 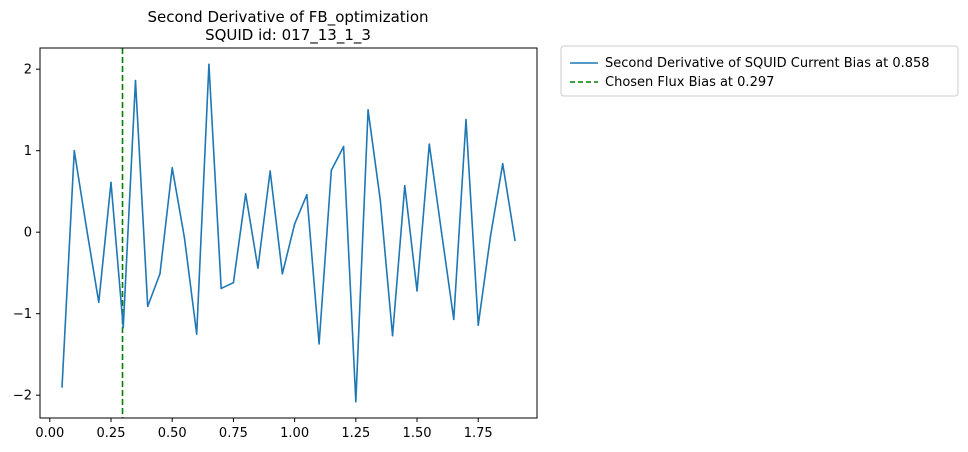 I want to click on y-tick-label: 0, so click(x=28, y=233).